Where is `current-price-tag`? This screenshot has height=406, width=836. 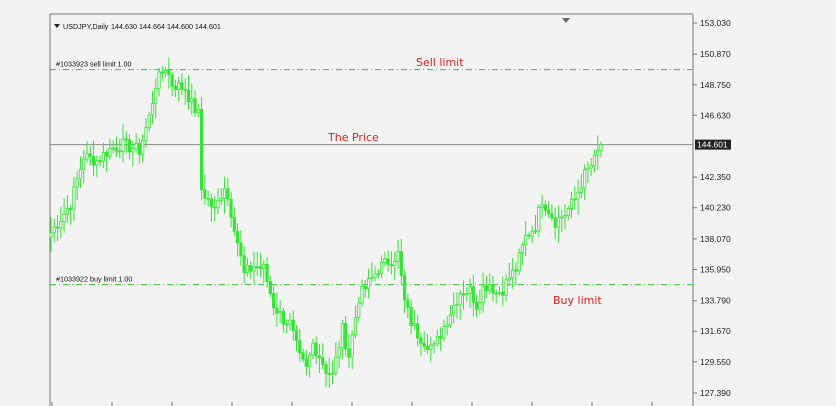 current-price-tag is located at coordinates (713, 144).